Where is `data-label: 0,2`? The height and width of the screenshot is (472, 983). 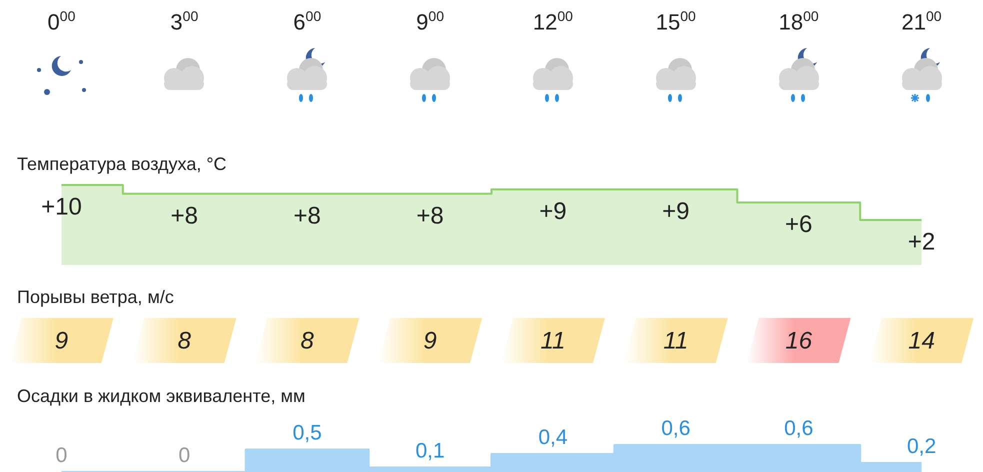
data-label: 0,2 is located at coordinates (921, 446).